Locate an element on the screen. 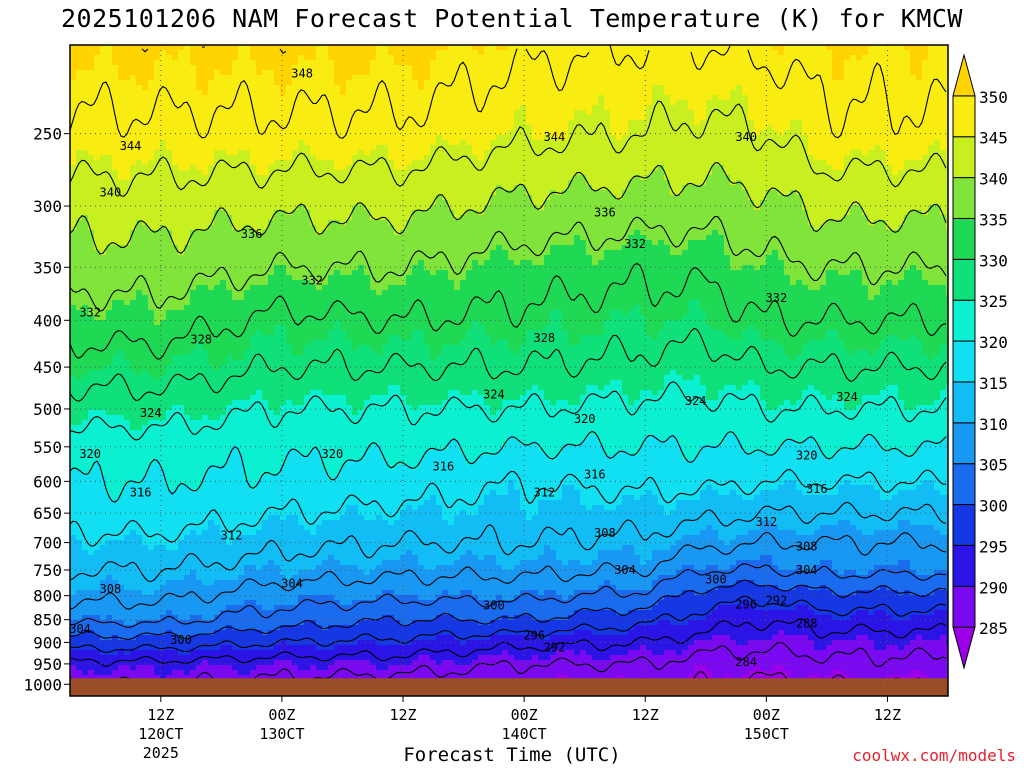  contour-label: 348 is located at coordinates (302, 74).